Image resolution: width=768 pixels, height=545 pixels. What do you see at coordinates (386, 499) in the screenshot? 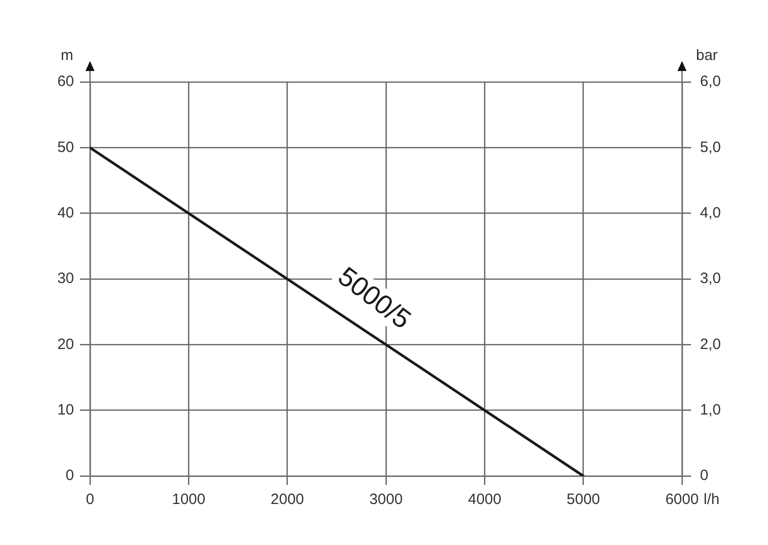
I see `x-tick-label: 3000` at bounding box center [386, 499].